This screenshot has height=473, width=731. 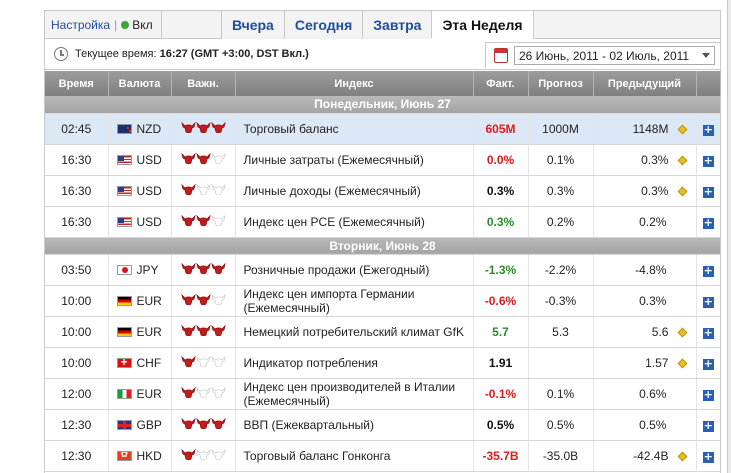 I want to click on table-row: 02:45 NZD Торговый баланс 605M 1000M 1148M +, so click(x=382, y=129).